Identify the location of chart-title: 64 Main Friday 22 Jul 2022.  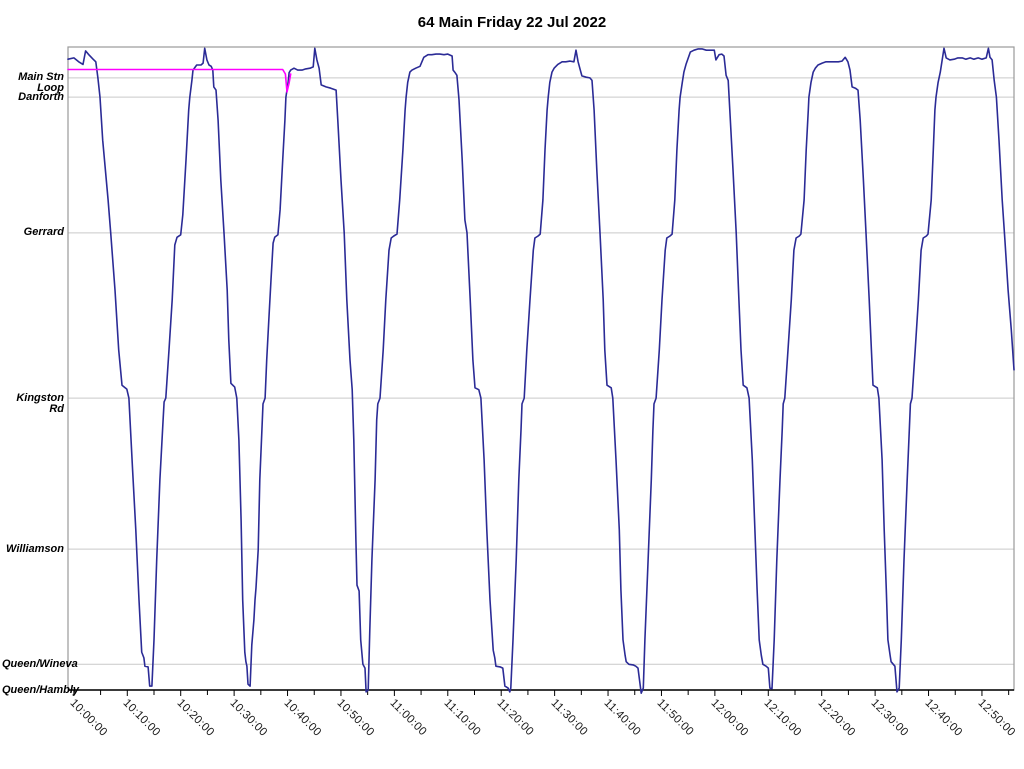
(512, 22).